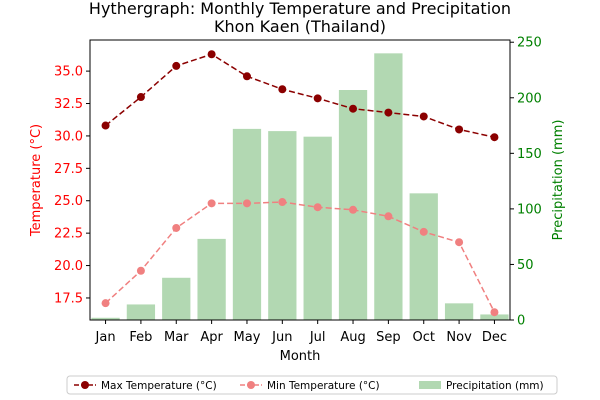 The width and height of the screenshot is (600, 400). Describe the element at coordinates (300, 356) in the screenshot. I see `x-axis-title: Month` at that location.